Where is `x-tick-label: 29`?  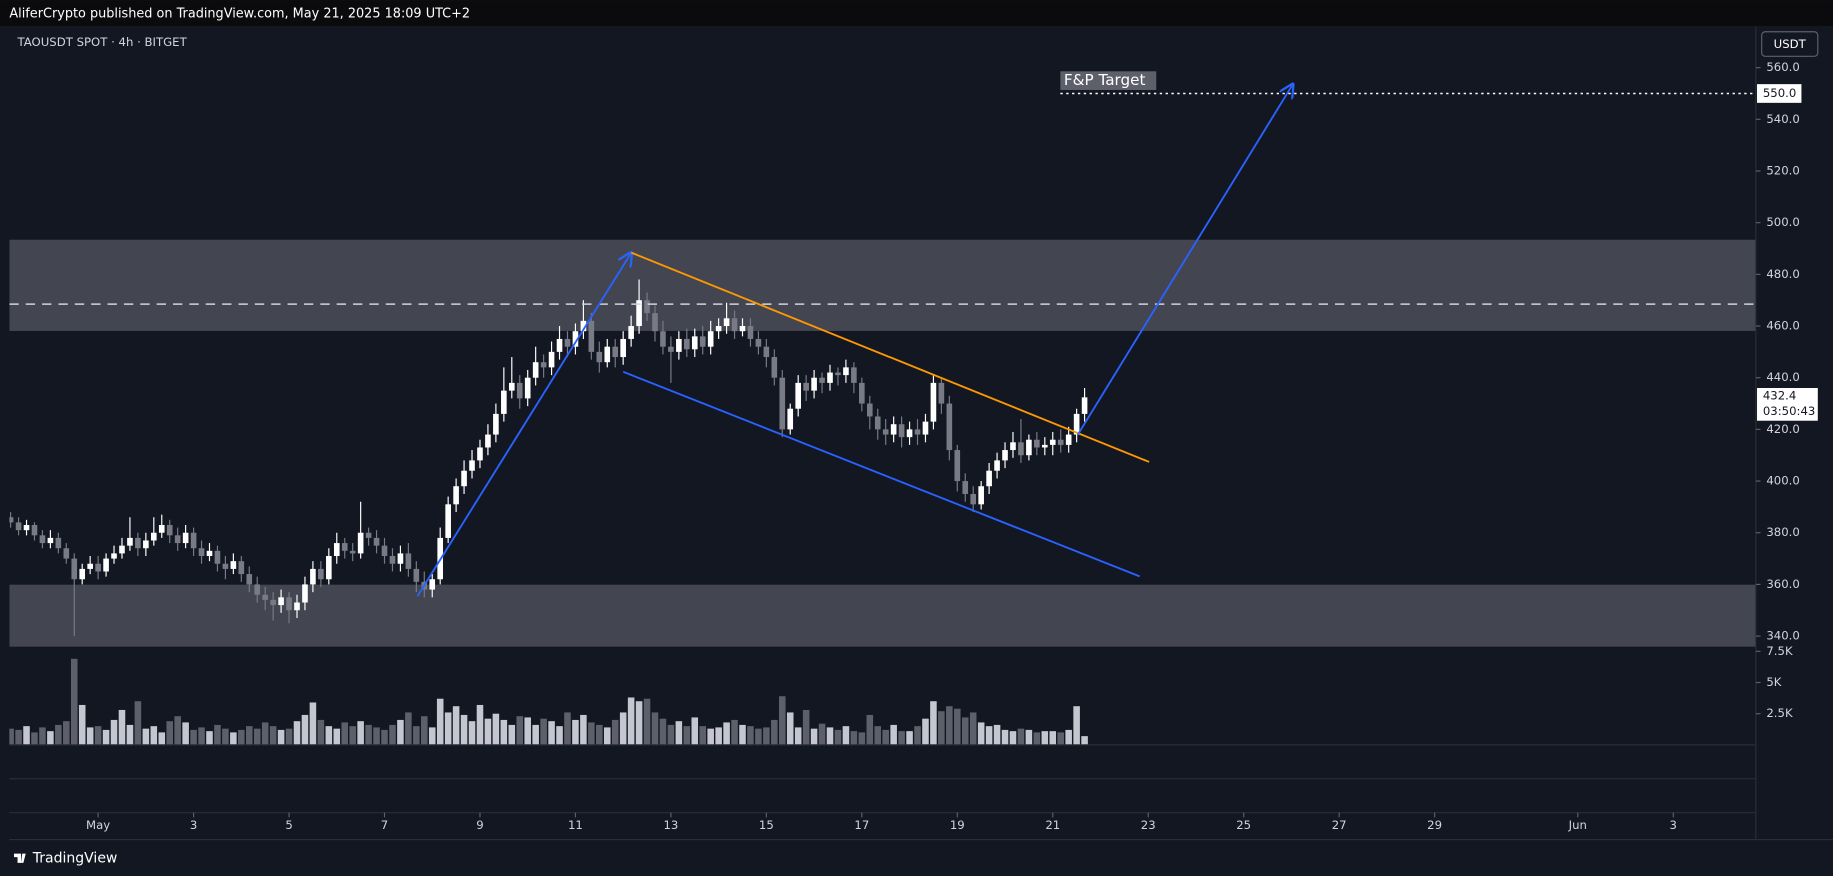 x-tick-label: 29 is located at coordinates (1434, 825).